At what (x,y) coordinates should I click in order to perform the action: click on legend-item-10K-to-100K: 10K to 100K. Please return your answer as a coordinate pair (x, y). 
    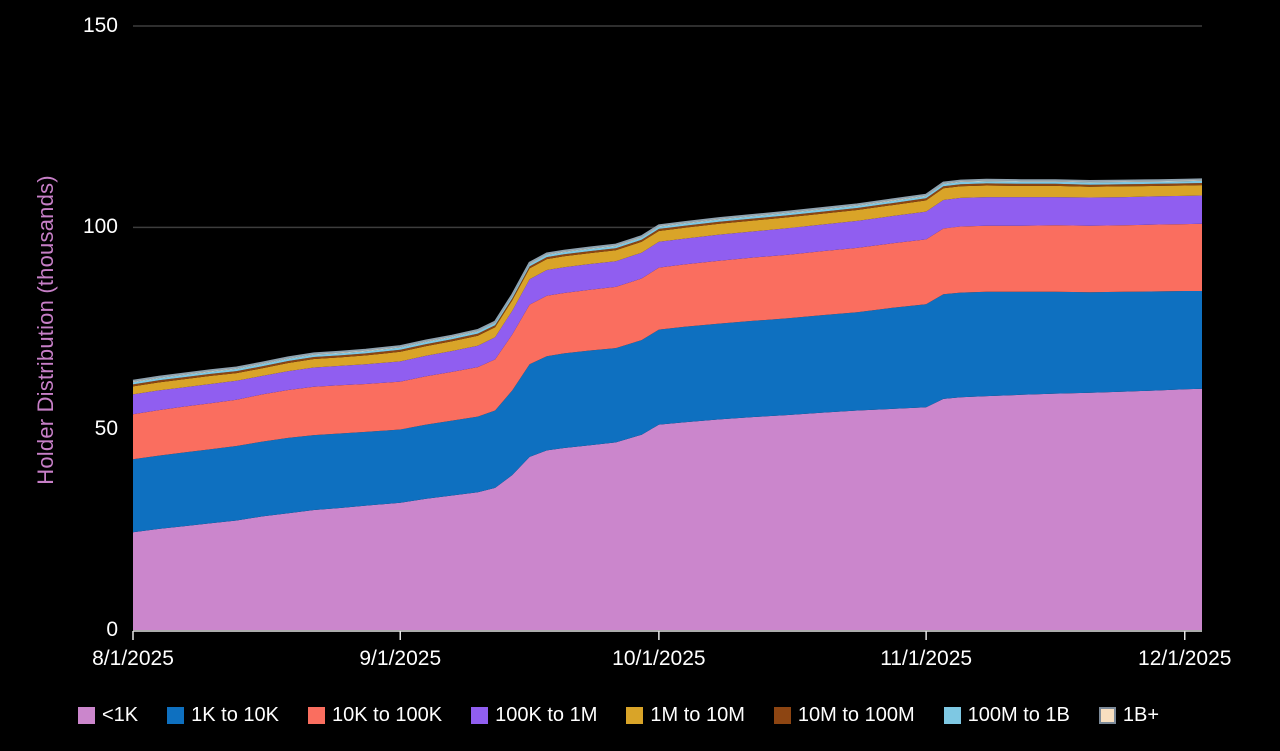
    Looking at the image, I should click on (375, 715).